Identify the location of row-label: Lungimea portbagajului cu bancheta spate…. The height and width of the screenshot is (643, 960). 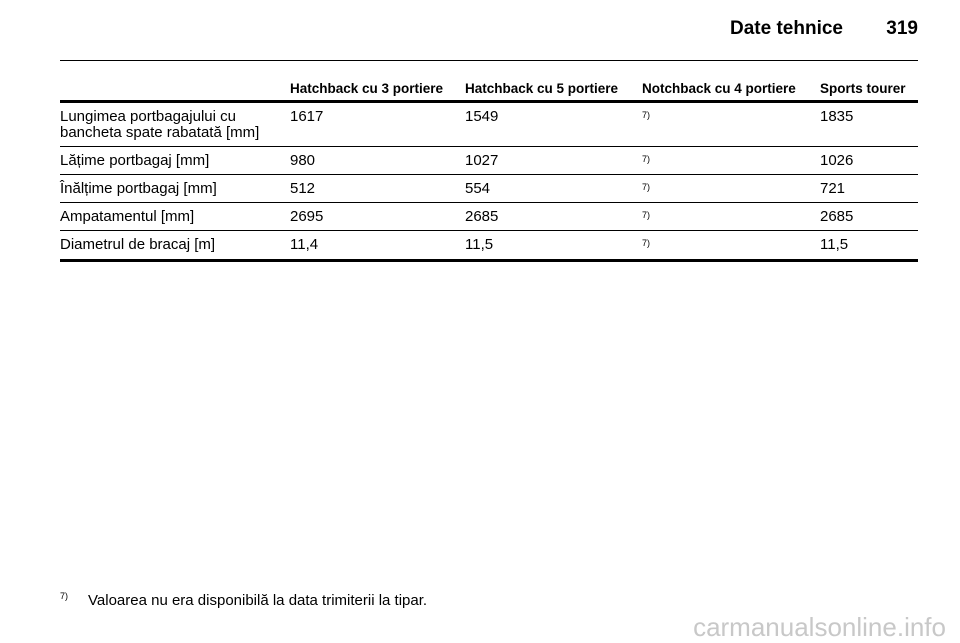
(160, 124).